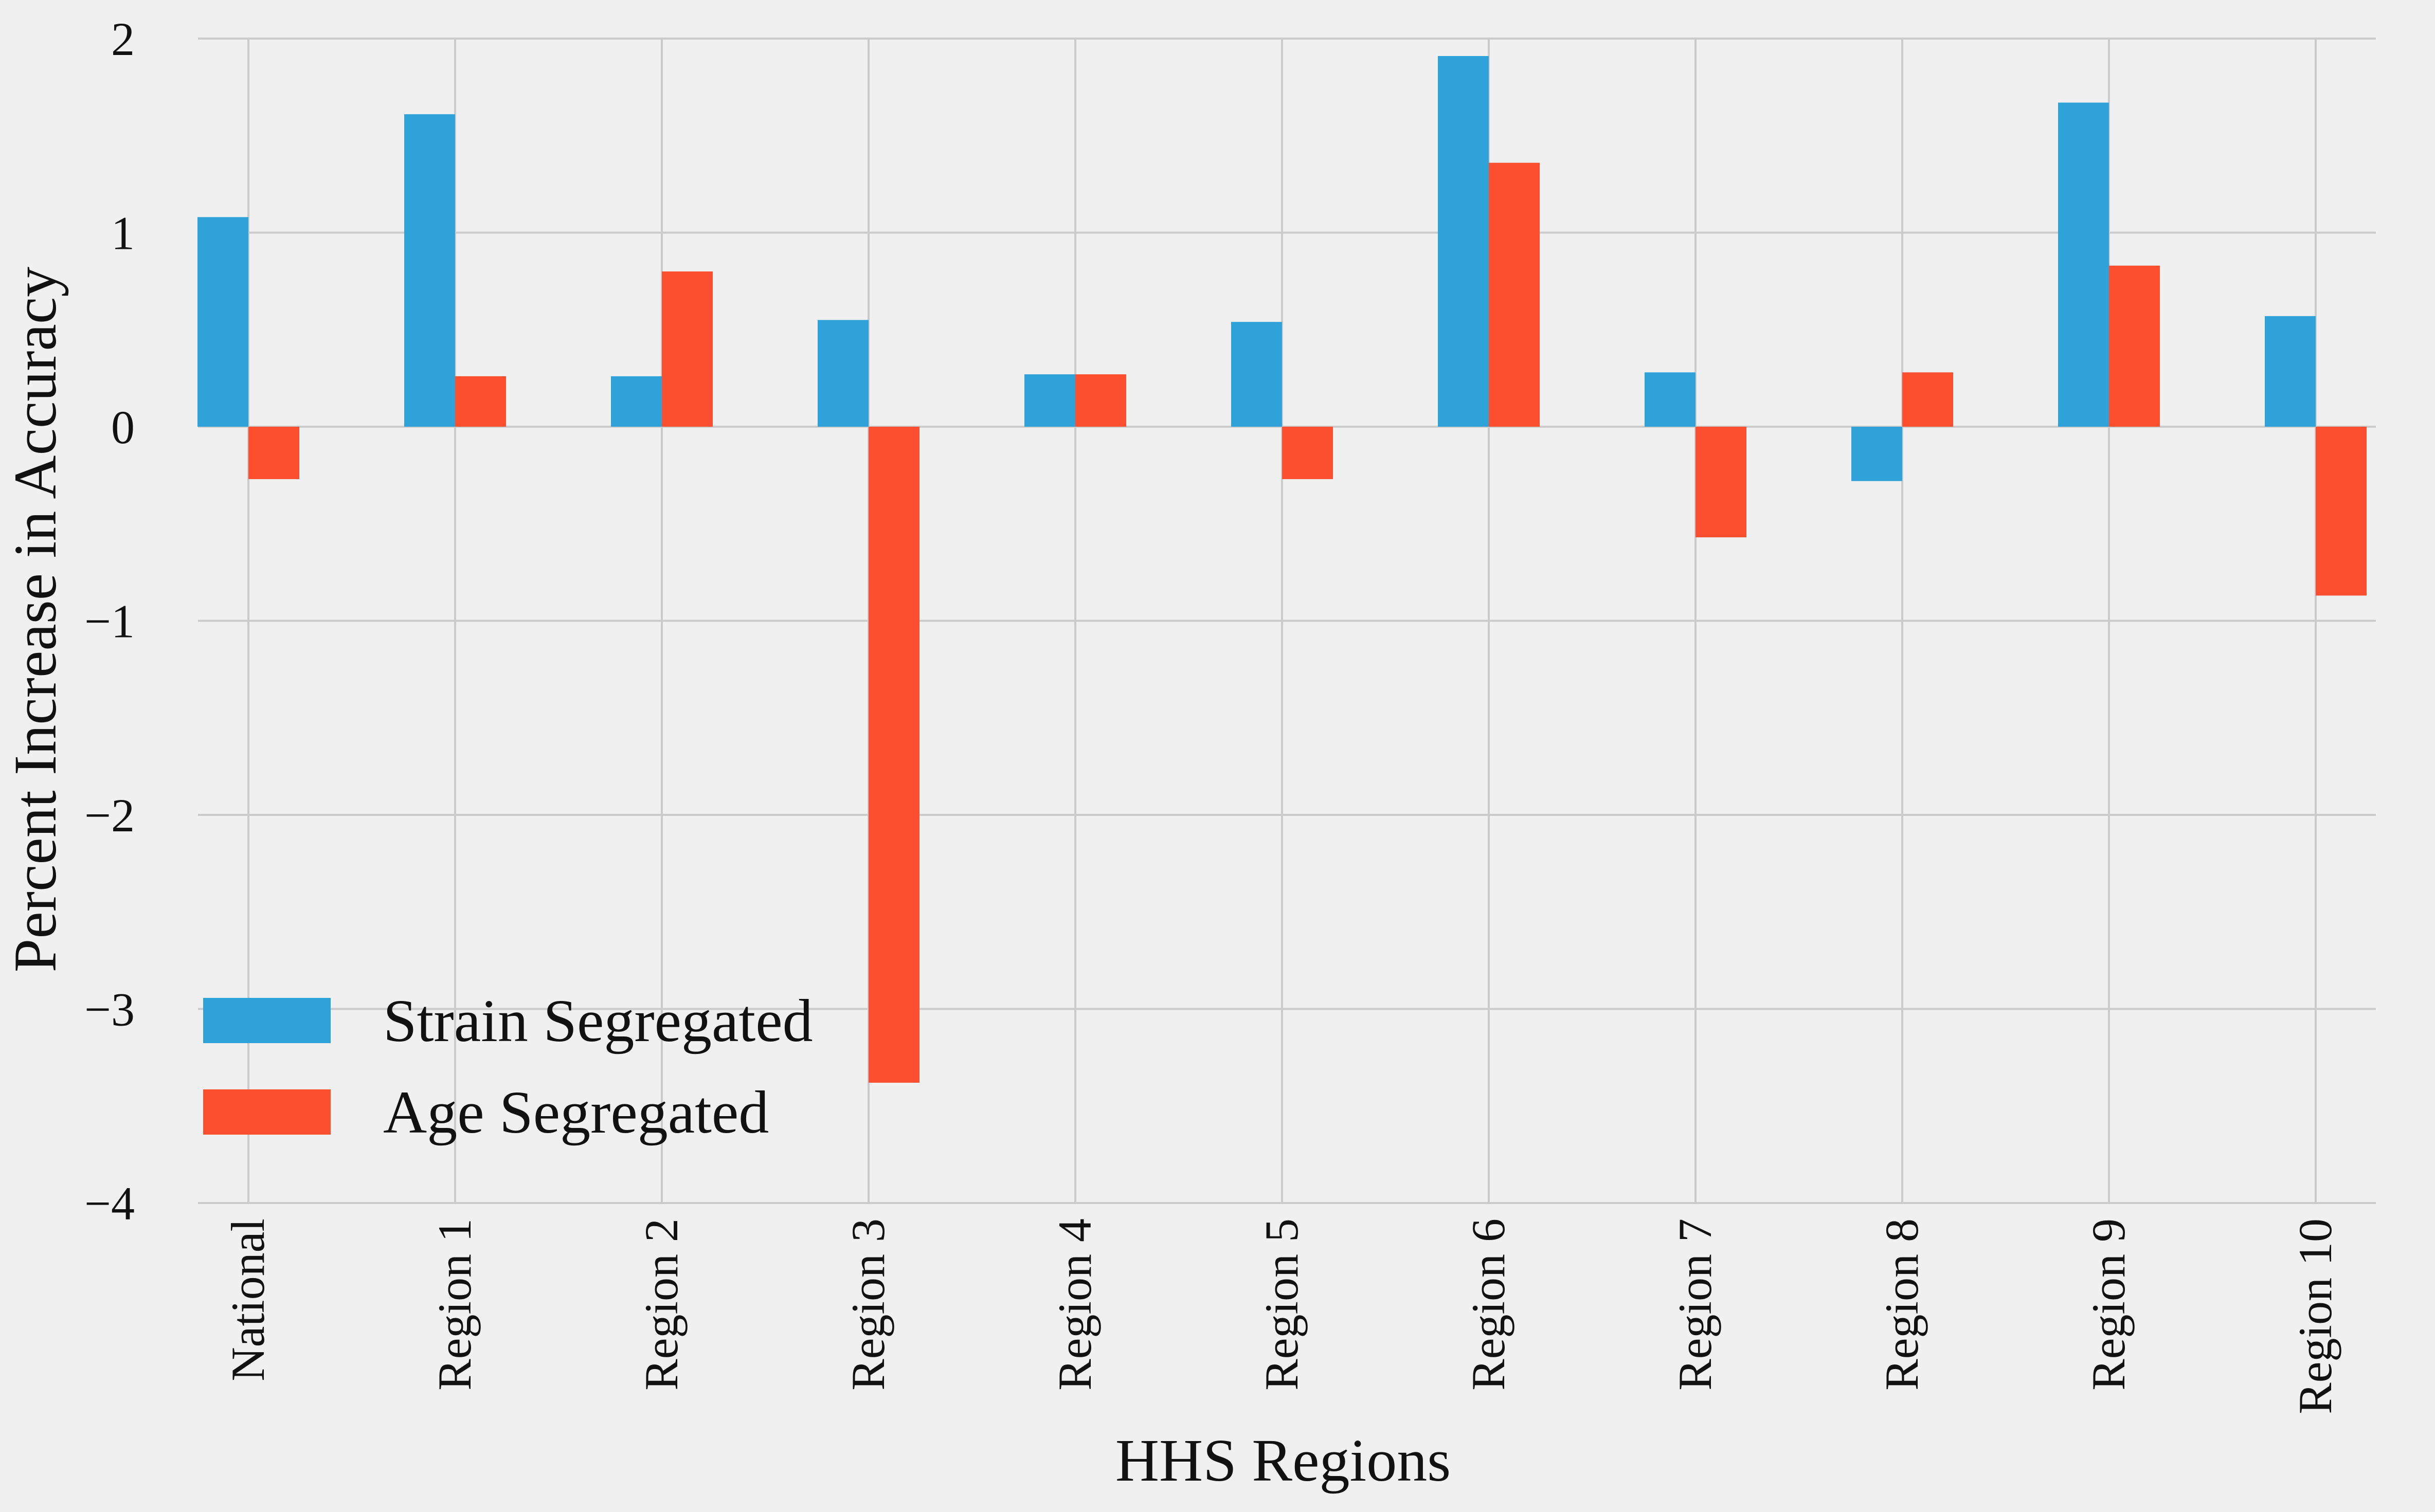 The image size is (2435, 1512). What do you see at coordinates (508, 1066) in the screenshot?
I see `legend: Strain Segregated Age Segregated` at bounding box center [508, 1066].